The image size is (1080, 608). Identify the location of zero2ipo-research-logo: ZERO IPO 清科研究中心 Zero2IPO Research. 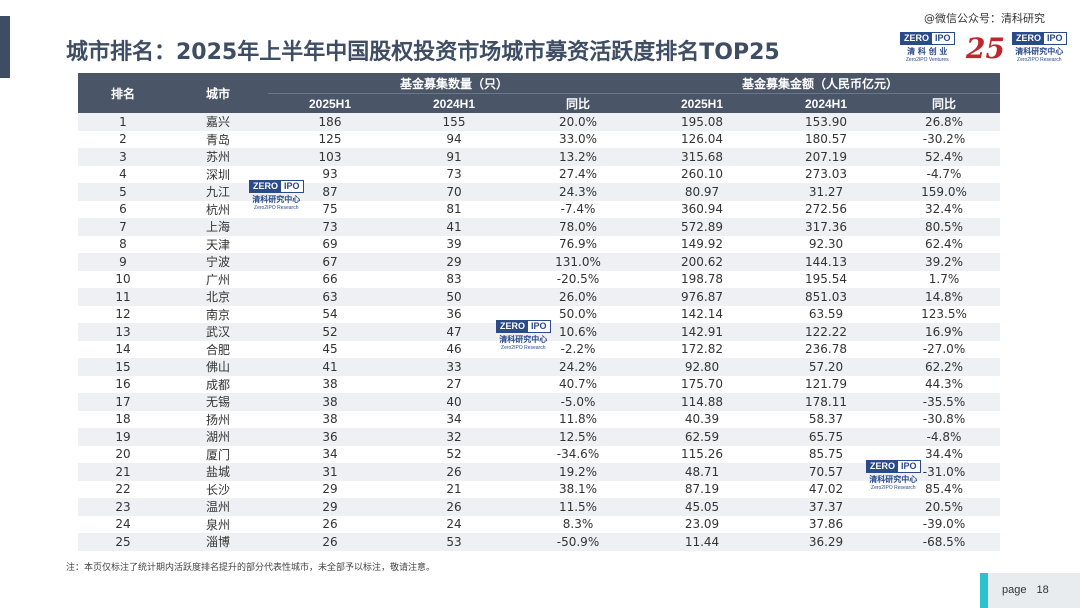
(1039, 47).